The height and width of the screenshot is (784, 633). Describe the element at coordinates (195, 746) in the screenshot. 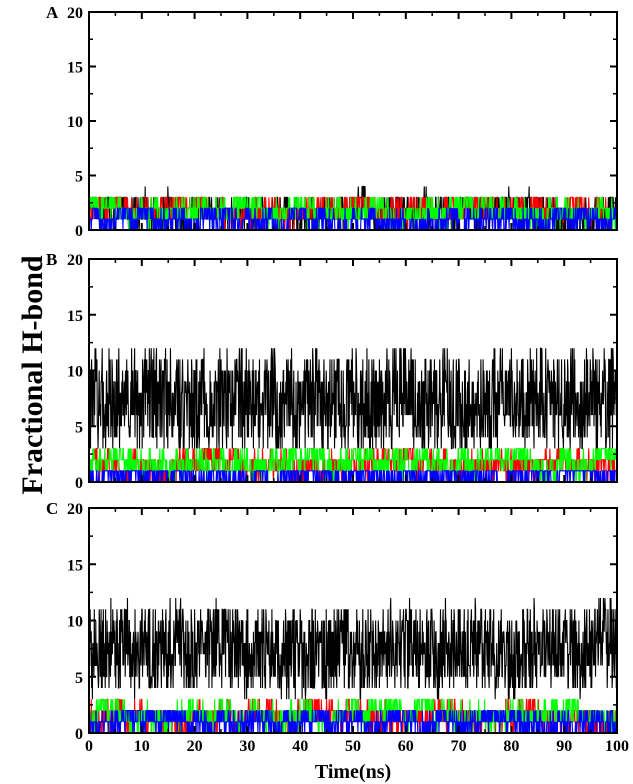

I see `x-tick-label: 20` at that location.